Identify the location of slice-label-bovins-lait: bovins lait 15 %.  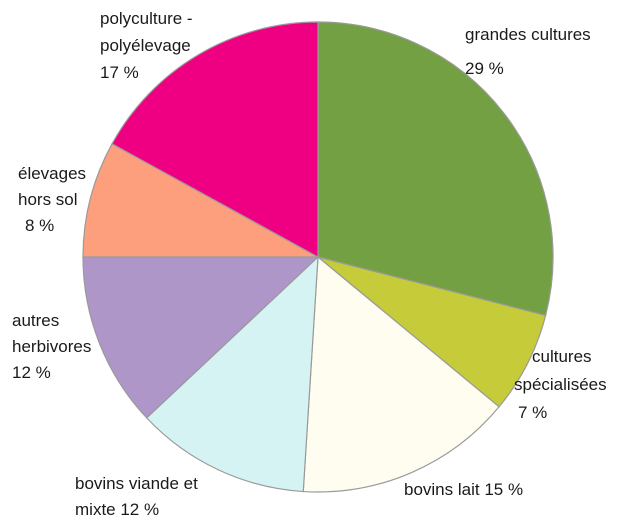
(463, 489).